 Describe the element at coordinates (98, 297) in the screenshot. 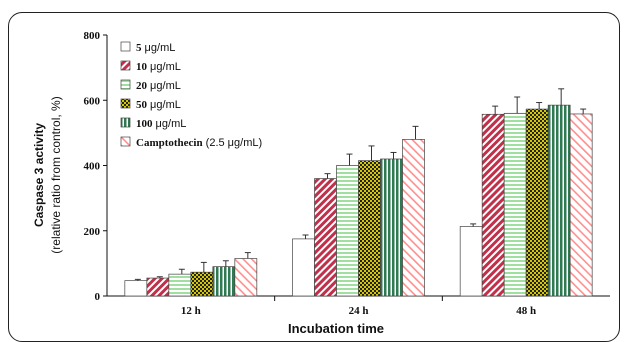

I see `y-tick-label: 0` at that location.